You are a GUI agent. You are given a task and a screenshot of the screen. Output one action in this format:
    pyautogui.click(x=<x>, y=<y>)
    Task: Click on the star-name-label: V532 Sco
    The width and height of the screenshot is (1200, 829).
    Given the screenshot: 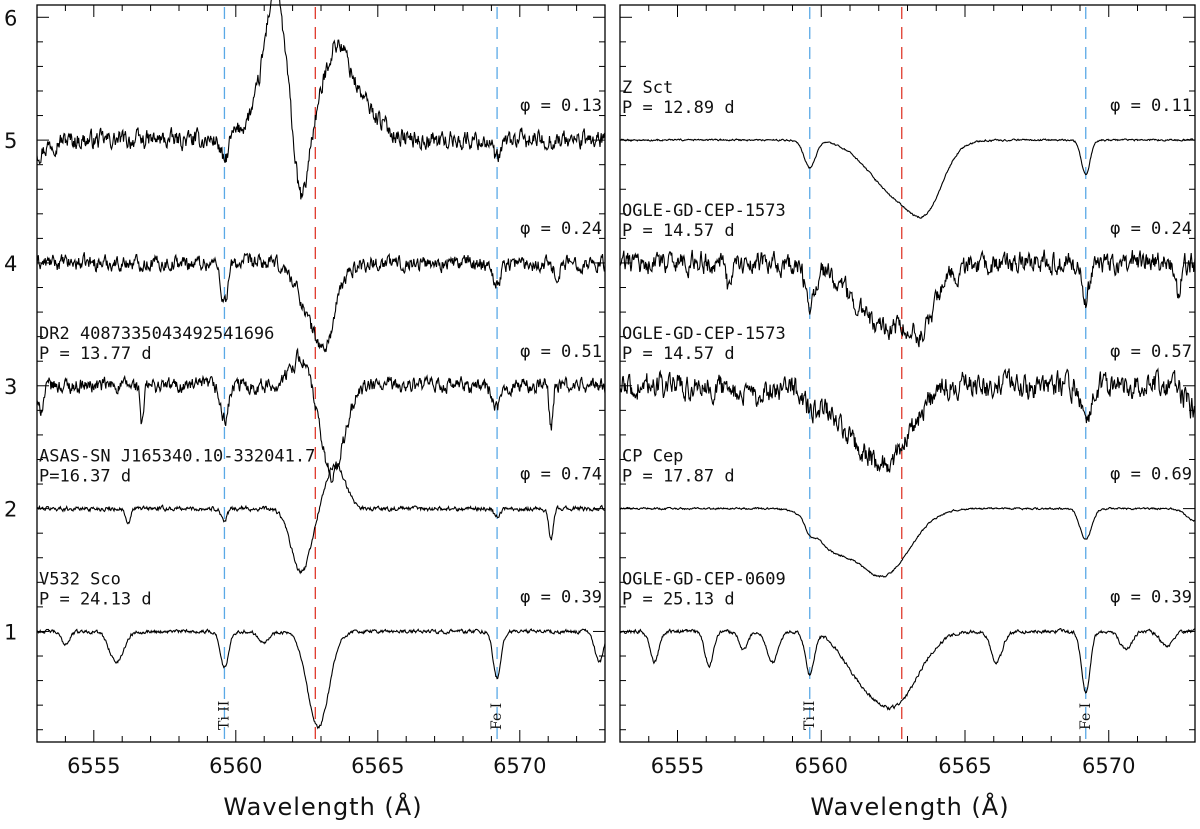 What is the action you would take?
    pyautogui.click(x=80, y=579)
    